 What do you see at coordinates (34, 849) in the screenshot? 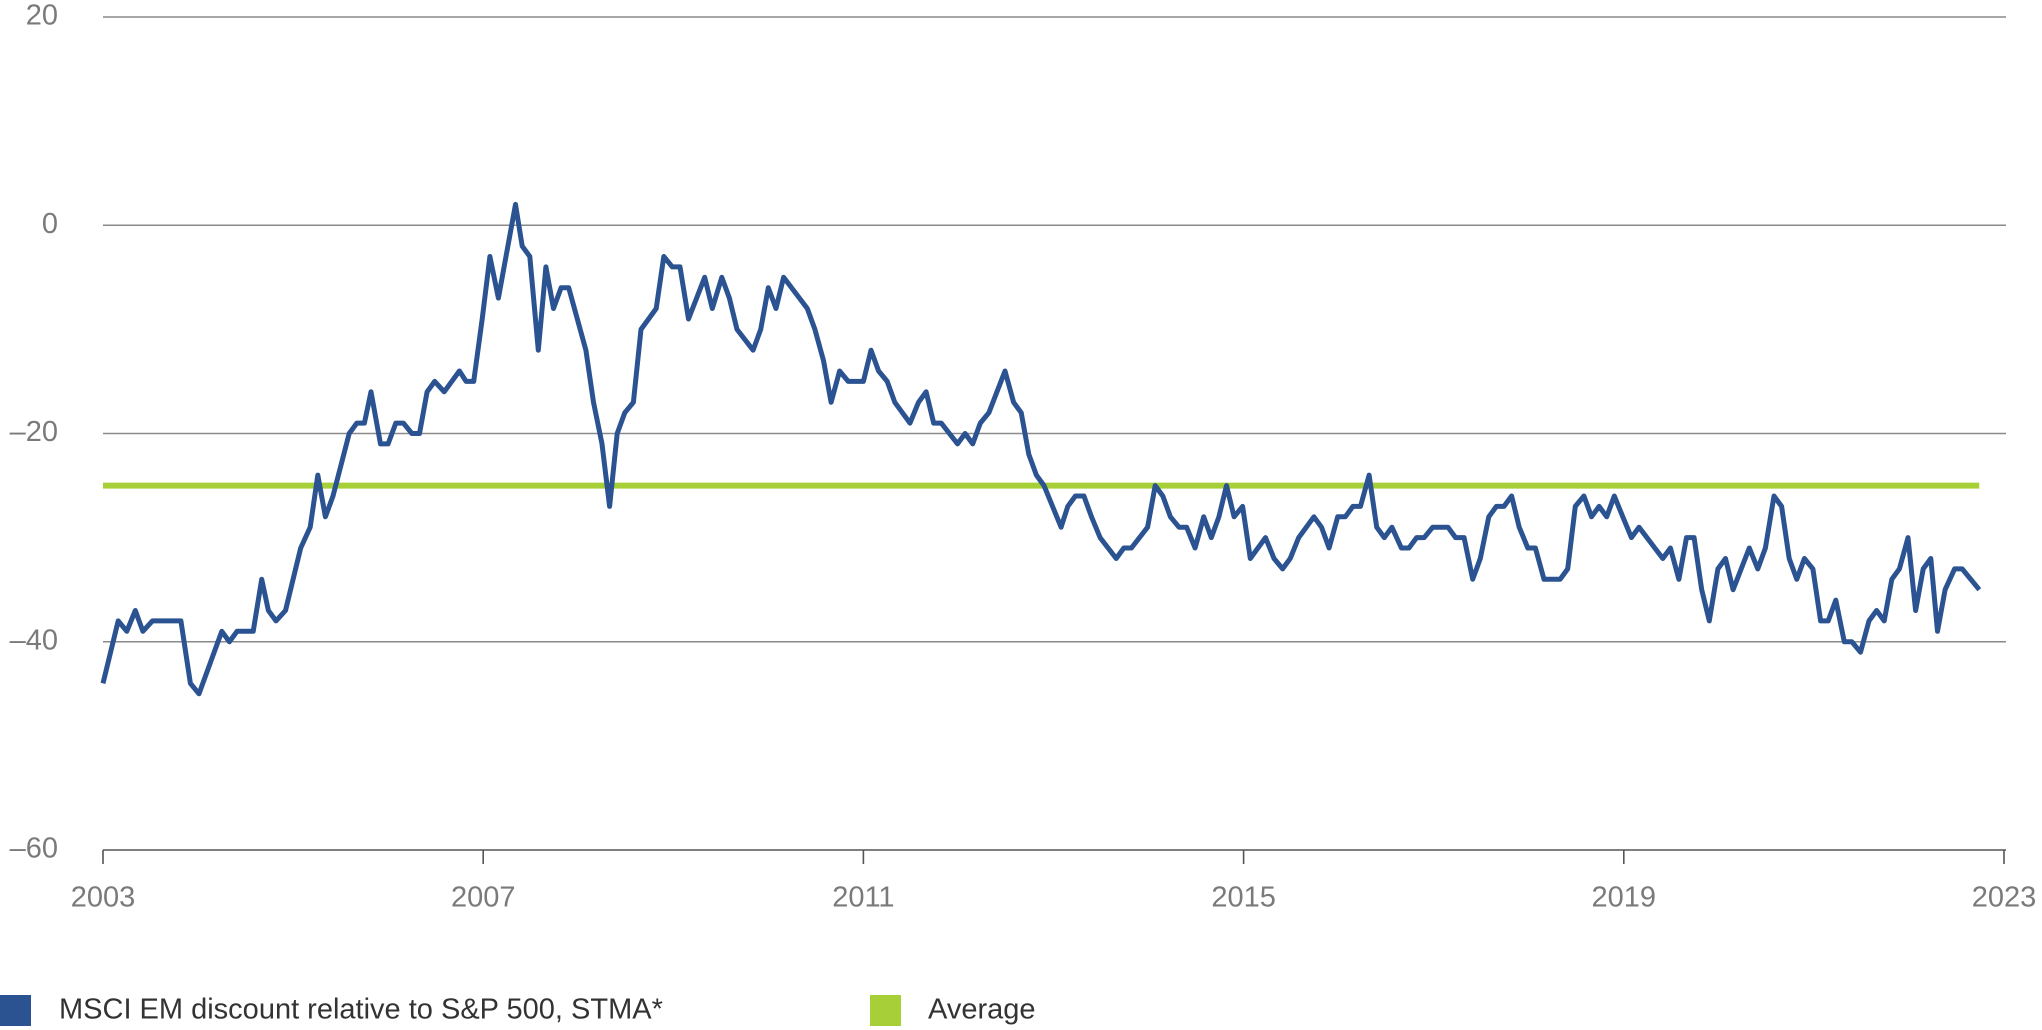
I see `y-tick-label: –60` at bounding box center [34, 849].